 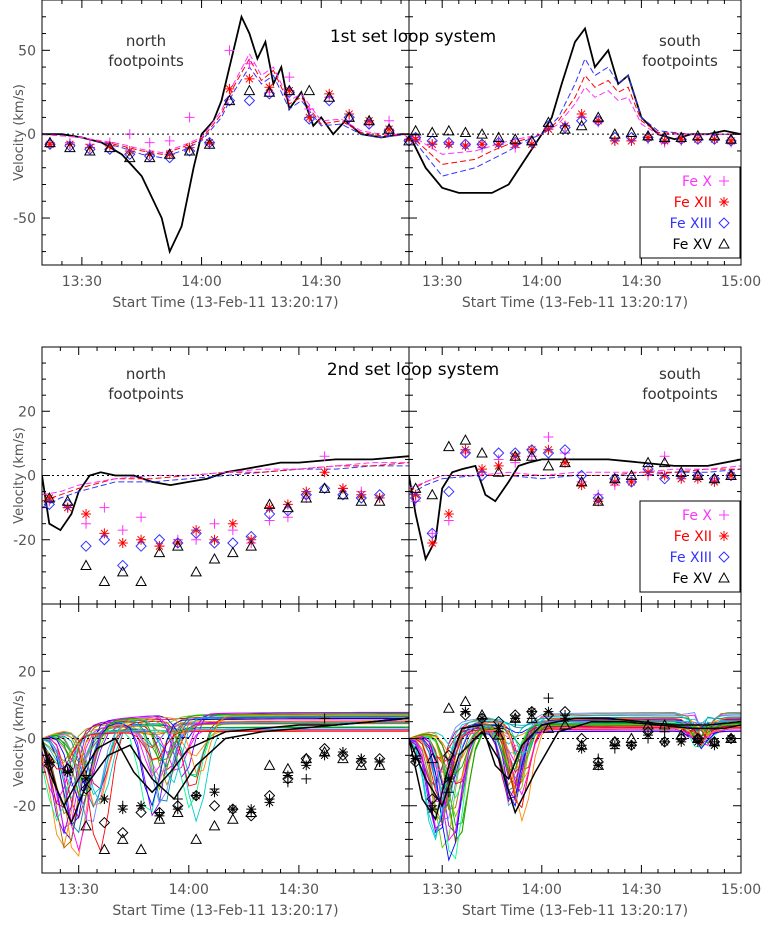 I want to click on panel-title: 1st set loop system, so click(x=413, y=37).